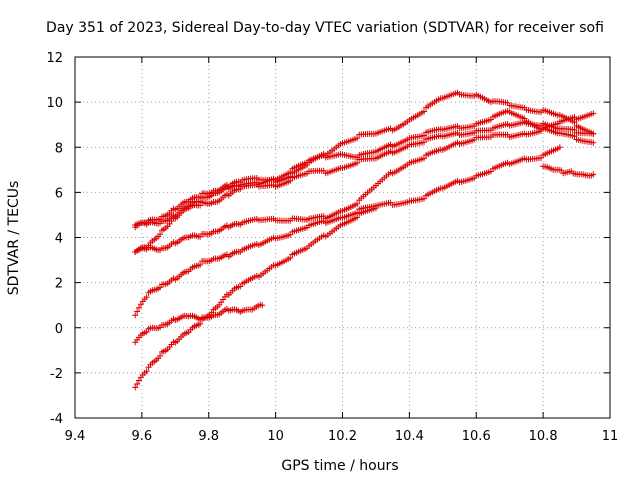 The height and width of the screenshot is (480, 640). Describe the element at coordinates (142, 436) in the screenshot. I see `x-tick-label: 9.6` at that location.